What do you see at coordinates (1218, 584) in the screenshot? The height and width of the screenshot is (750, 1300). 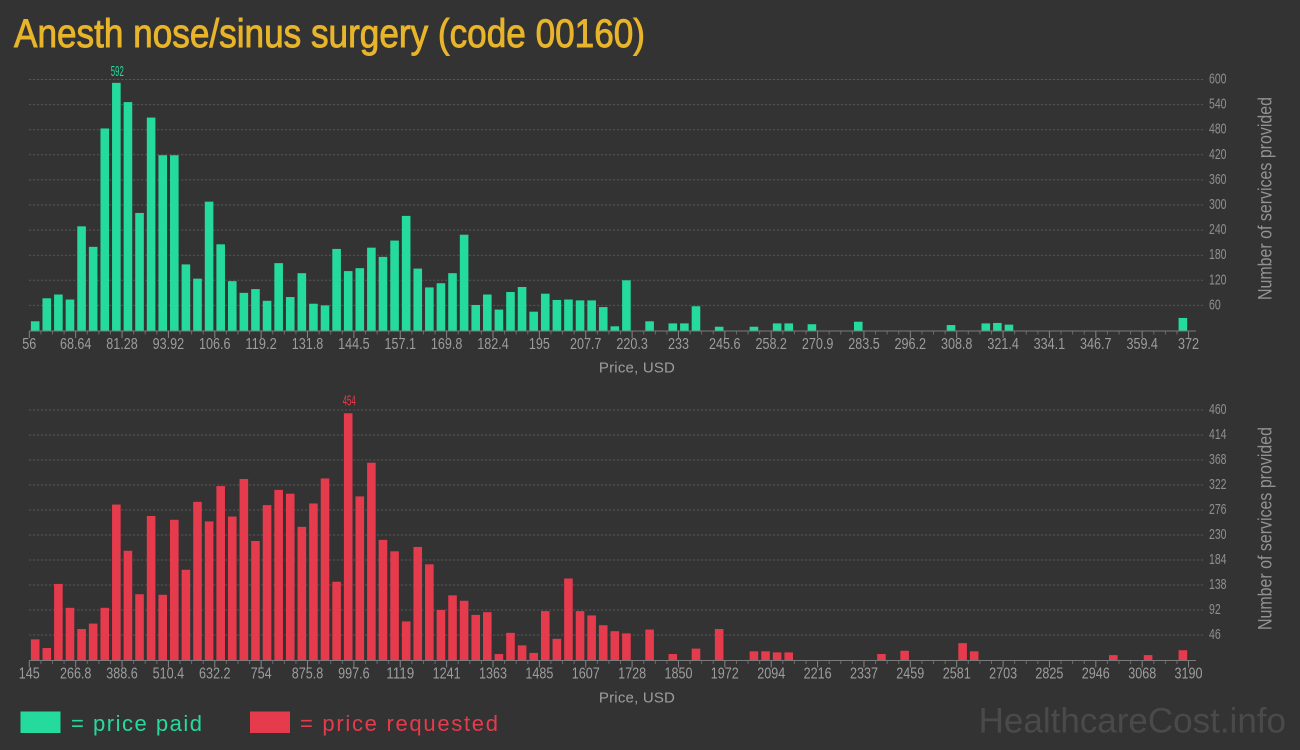 I see `svg-text: 138` at bounding box center [1218, 584].